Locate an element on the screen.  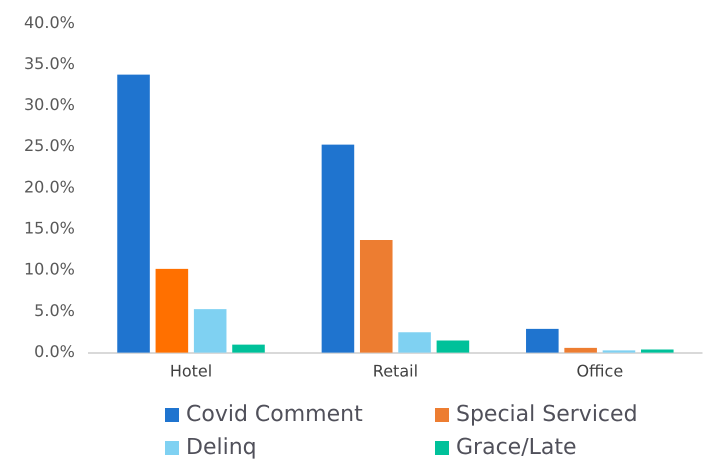
legend-label: Grace/Late is located at coordinates (516, 447).